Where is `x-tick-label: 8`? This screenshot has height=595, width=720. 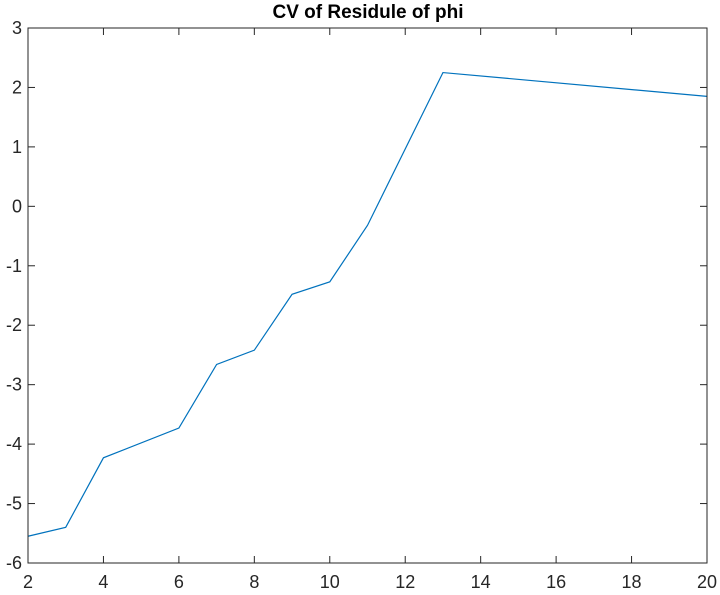
x-tick-label: 8 is located at coordinates (254, 582).